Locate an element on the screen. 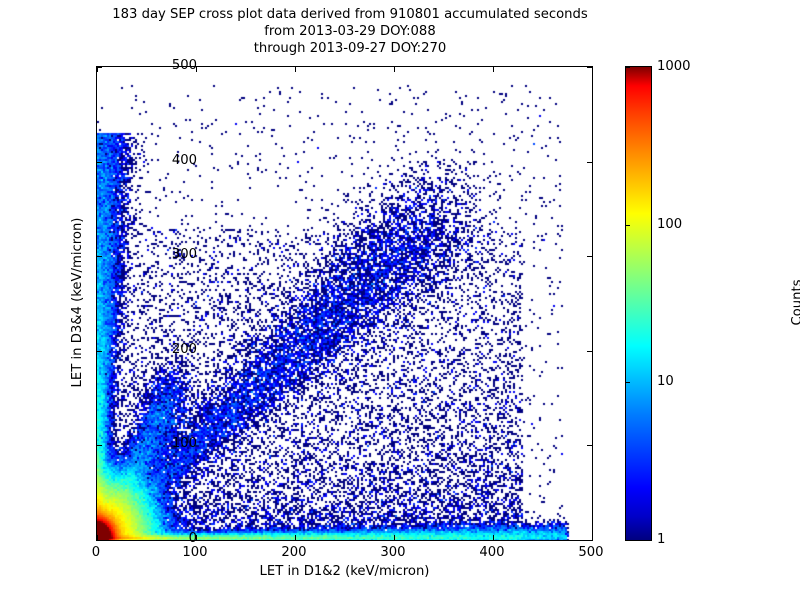  y-tick-label: 0 is located at coordinates (192, 538).